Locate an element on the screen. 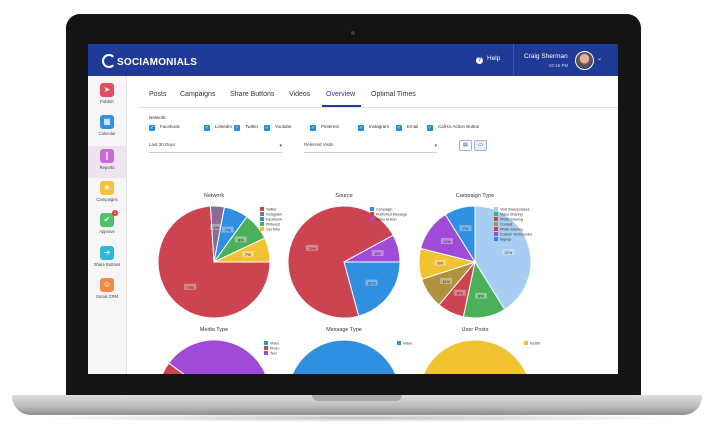 Image resolution: width=713 pixels, height=435 pixels. legend-item: Video Sharing is located at coordinates (513, 214).